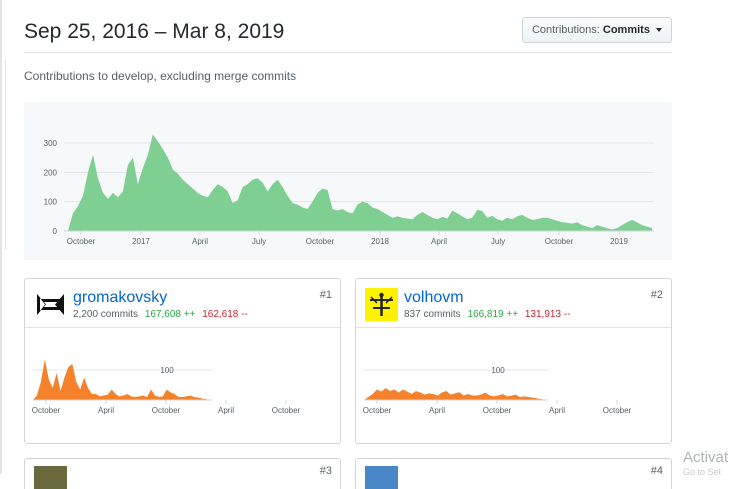  What do you see at coordinates (381, 304) in the screenshot?
I see `dragonfly-icon` at bounding box center [381, 304].